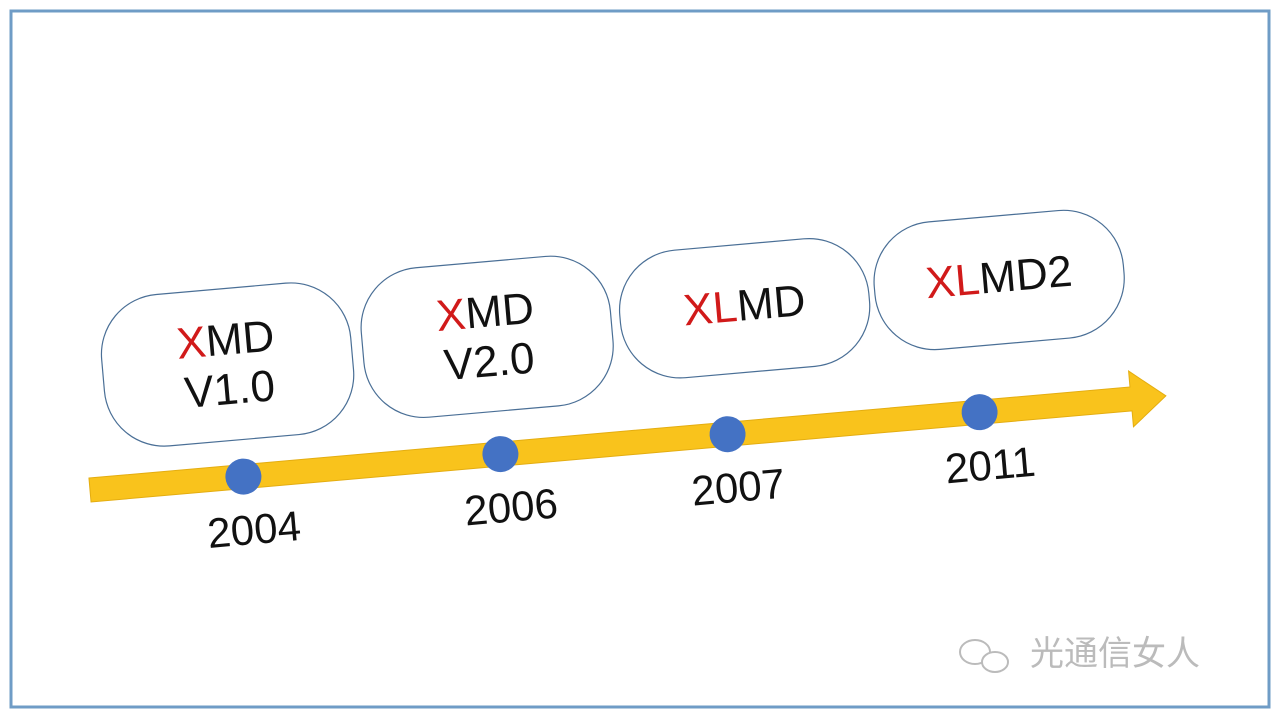  Describe the element at coordinates (738, 487) in the screenshot. I see `milestone-year: 2007` at that location.